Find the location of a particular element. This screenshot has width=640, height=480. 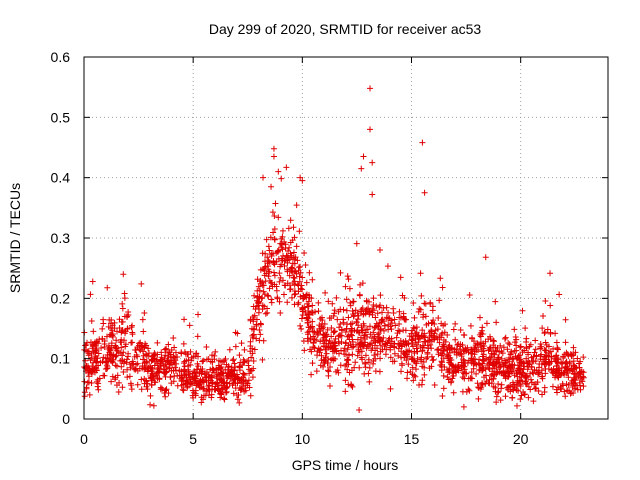

y-tick-label: 0.6 is located at coordinates (61, 57).